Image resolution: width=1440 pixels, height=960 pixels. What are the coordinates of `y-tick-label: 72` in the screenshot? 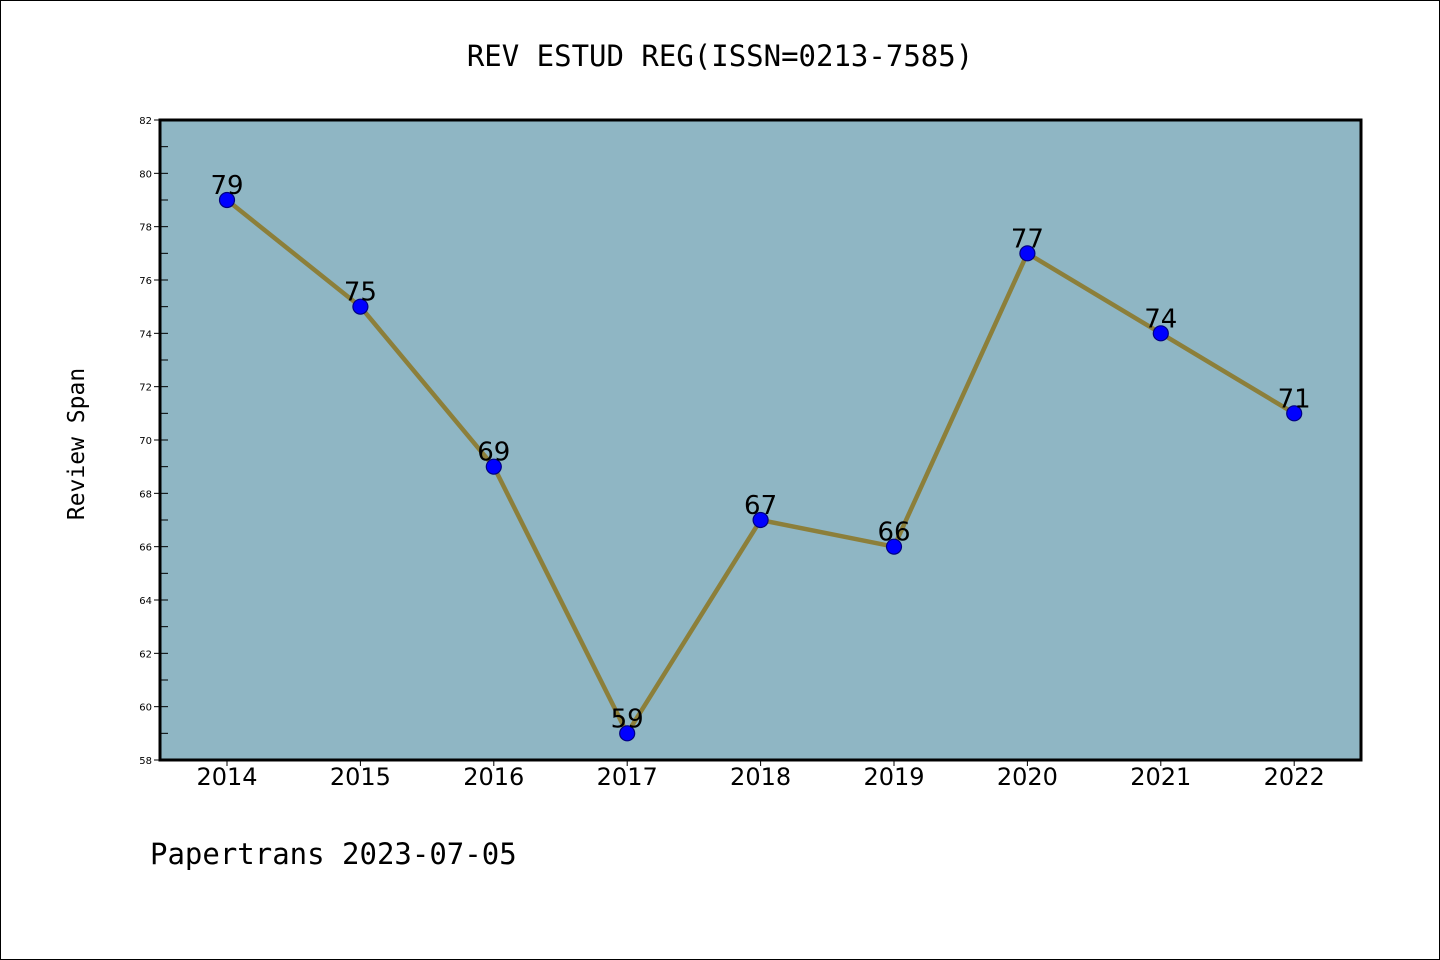 It's located at (145, 388).